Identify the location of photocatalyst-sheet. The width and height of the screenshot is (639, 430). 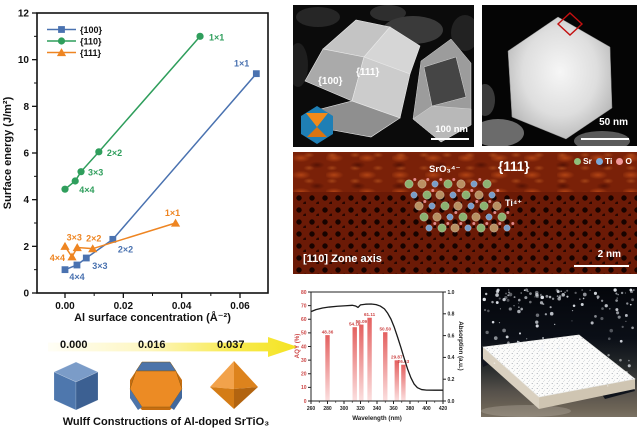
(559, 366).